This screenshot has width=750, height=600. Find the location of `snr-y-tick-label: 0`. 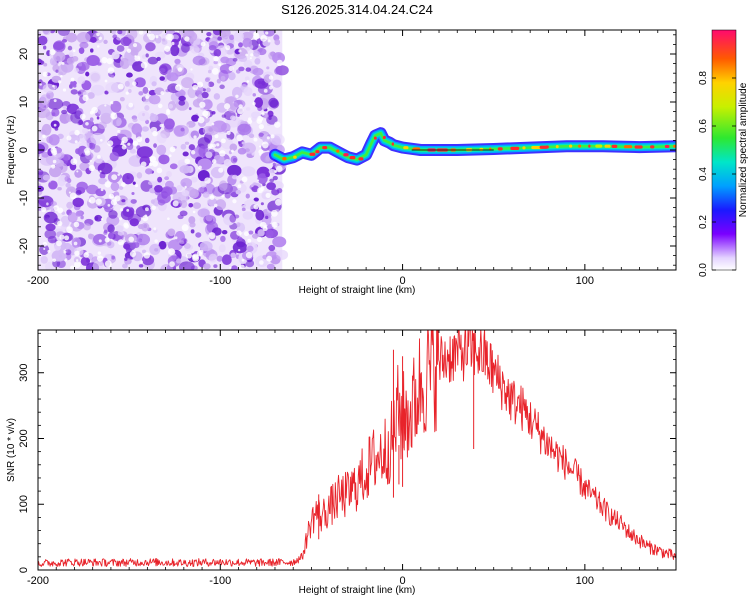

snr-y-tick-label: 0 is located at coordinates (24, 570).